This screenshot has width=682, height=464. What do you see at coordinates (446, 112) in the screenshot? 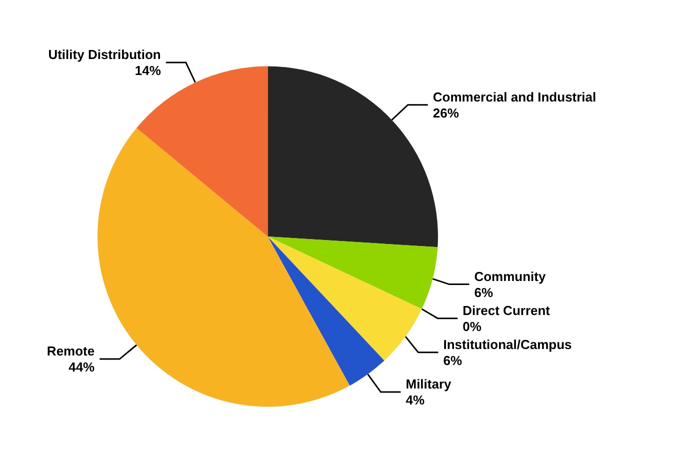
I see `data-label: 26%` at bounding box center [446, 112].